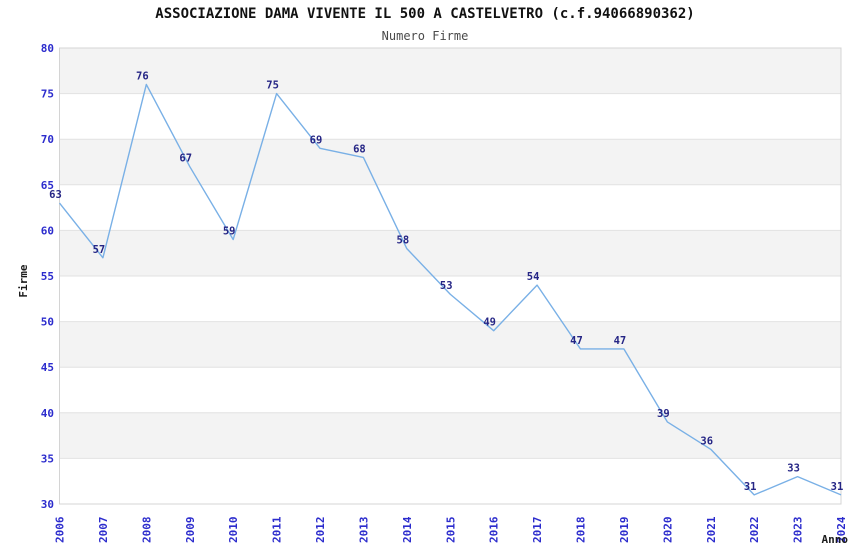 Image resolution: width=850 pixels, height=550 pixels. Describe the element at coordinates (624, 530) in the screenshot. I see `x-tick-label: 2019` at that location.